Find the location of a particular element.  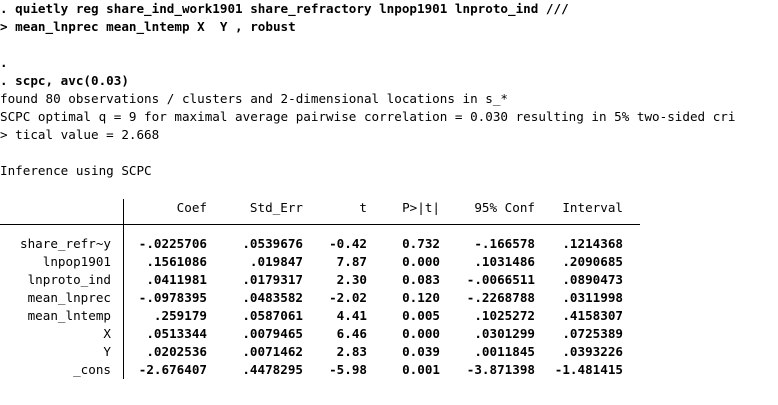

table-header-rule is located at coordinates (320, 224).